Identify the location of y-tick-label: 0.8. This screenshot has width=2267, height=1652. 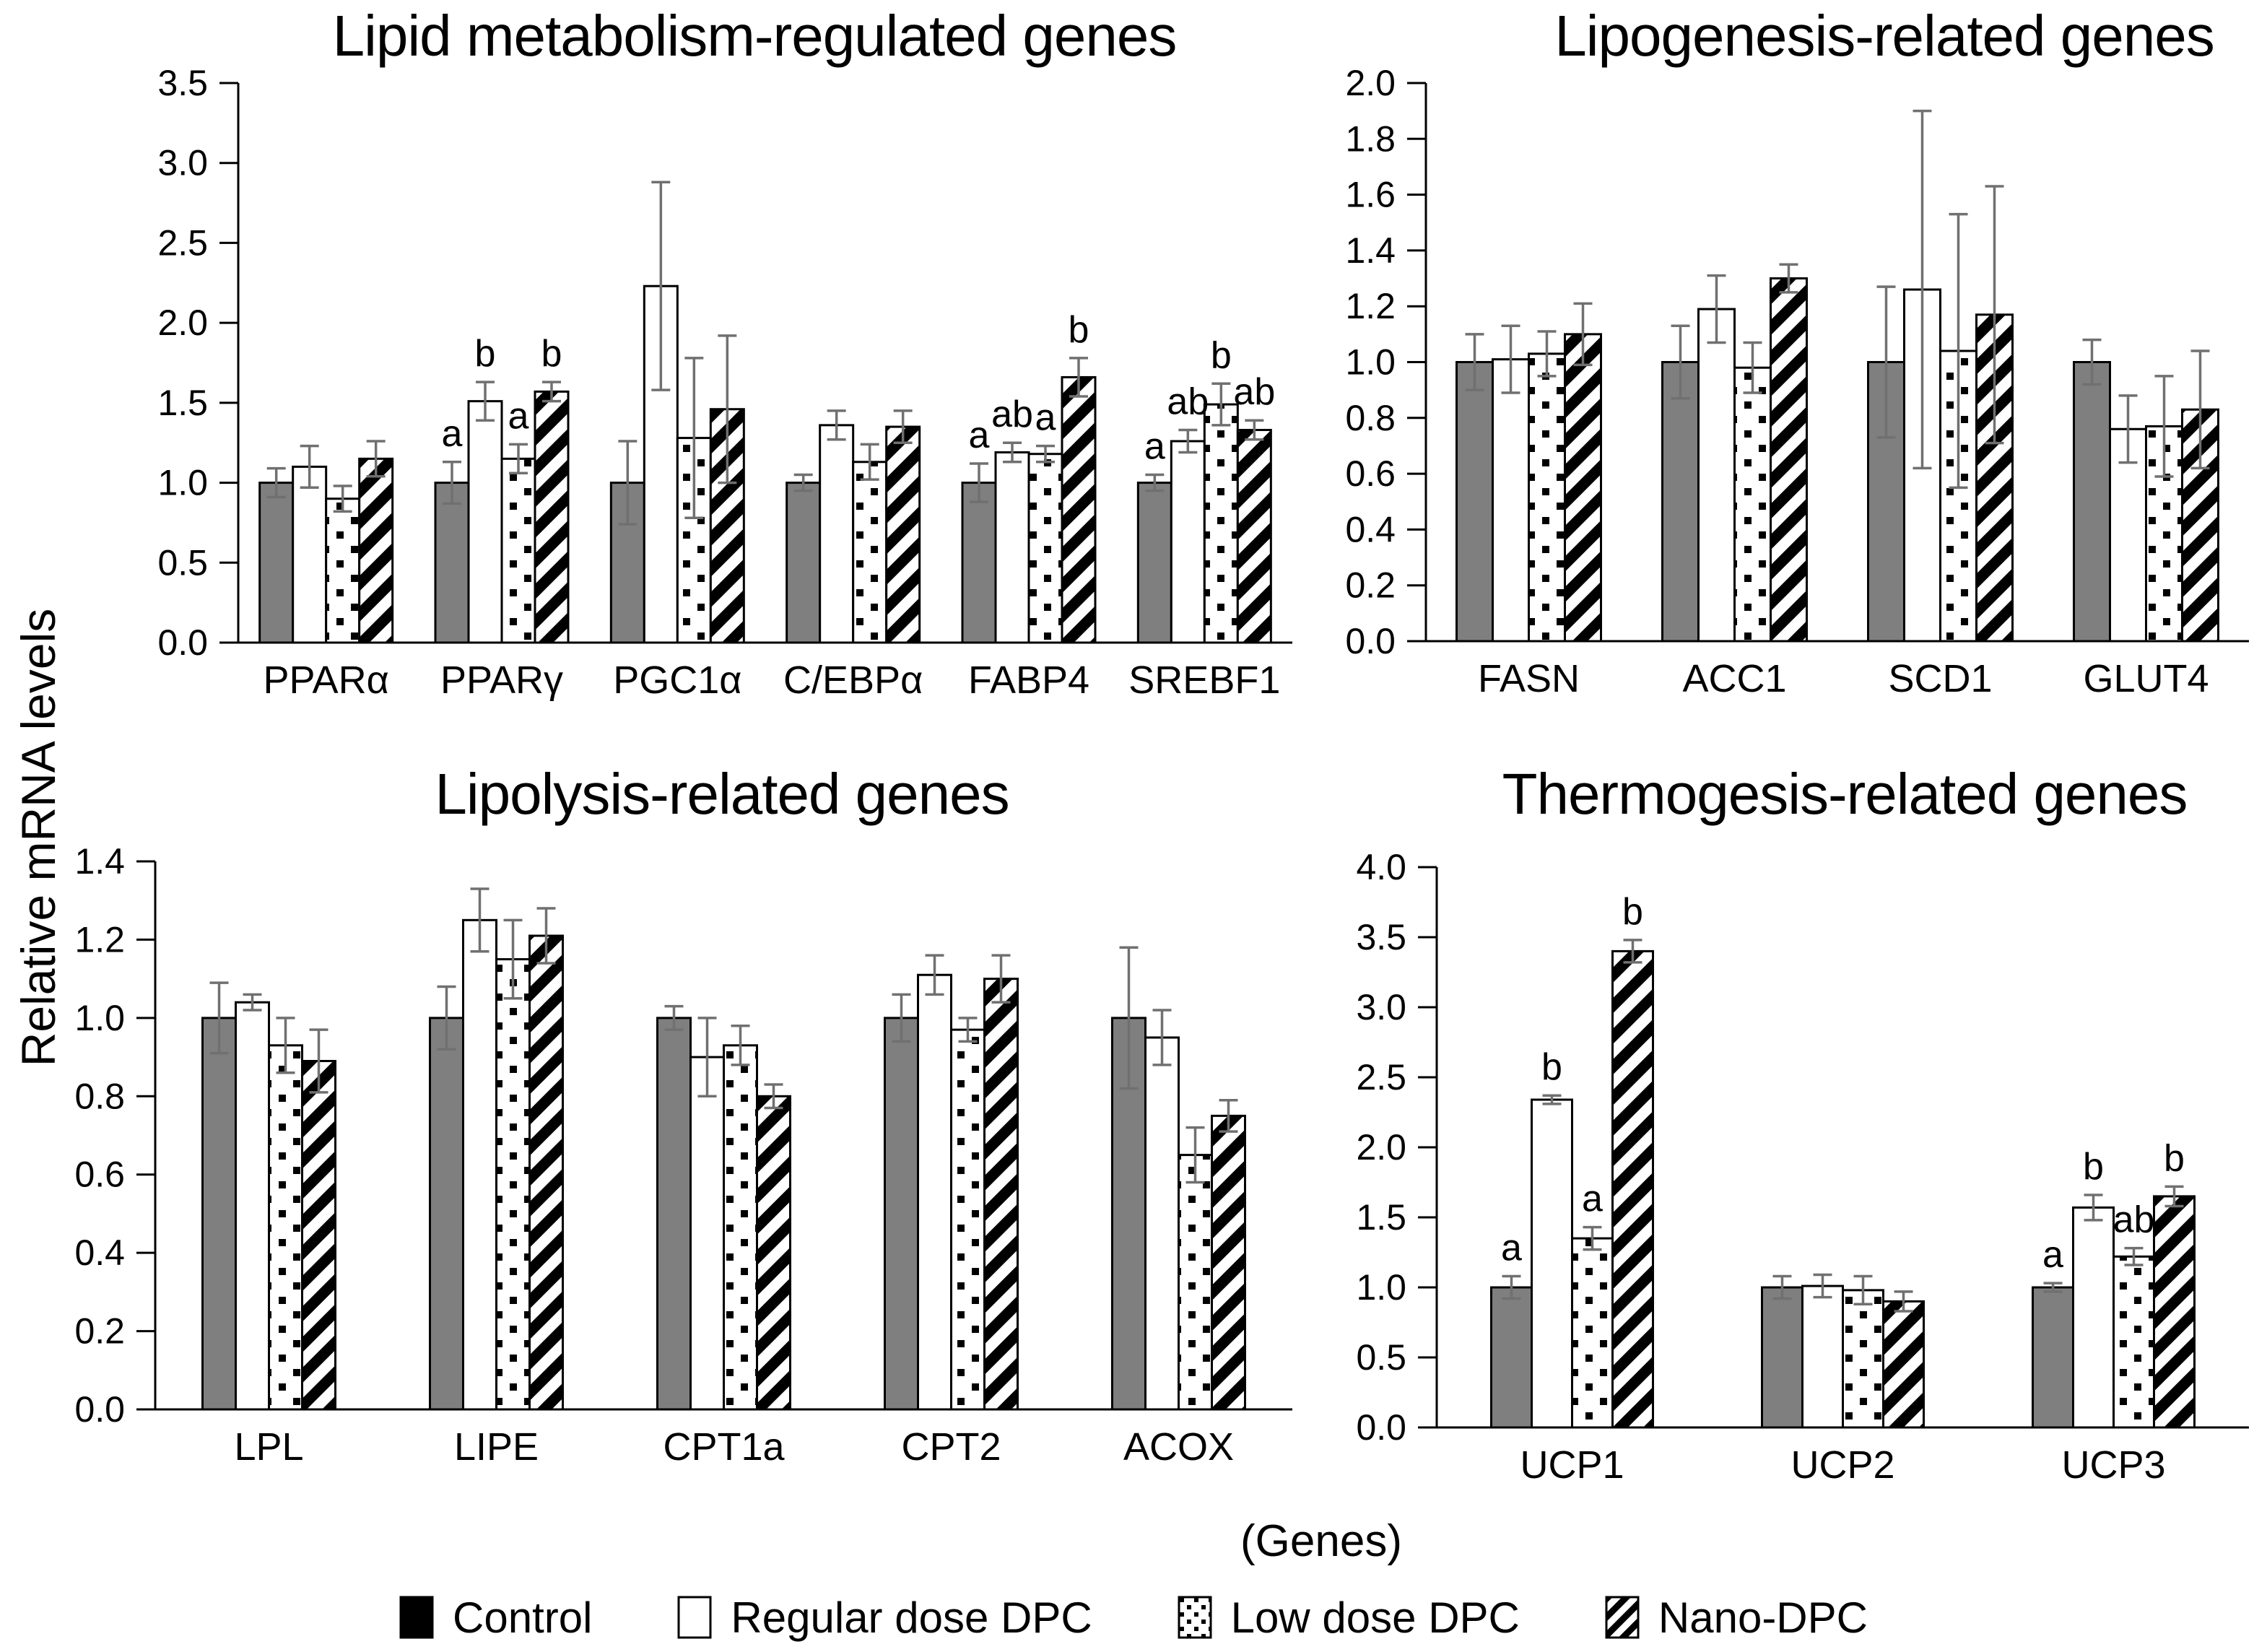
(99, 1096).